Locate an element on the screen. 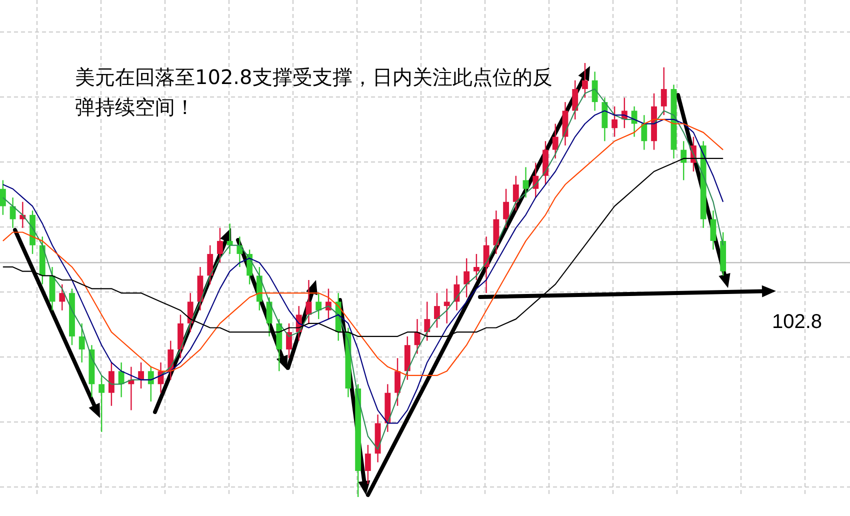  text: 美元在回落至102.8支撑受支撑，日内关注此点位的反弹持续空间！ is located at coordinates (314, 92).